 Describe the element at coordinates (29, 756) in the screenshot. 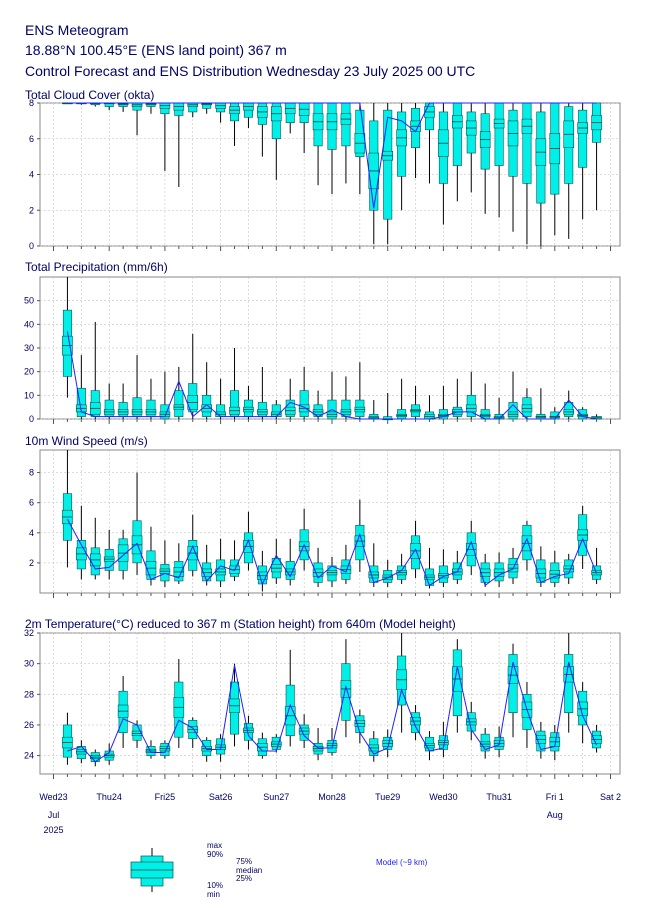

I see `y-tick-label: 24` at that location.